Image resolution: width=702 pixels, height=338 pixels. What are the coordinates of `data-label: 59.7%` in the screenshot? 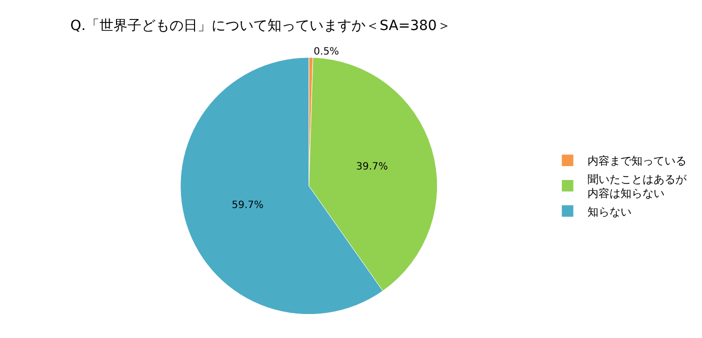 It's located at (248, 205).